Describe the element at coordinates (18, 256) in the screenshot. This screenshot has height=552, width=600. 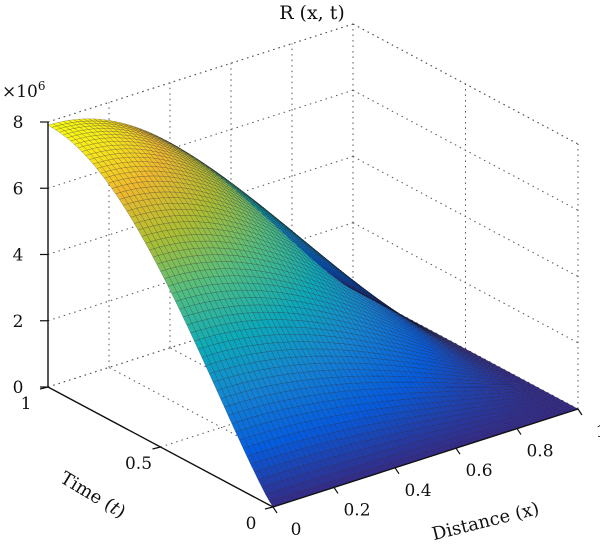
I see `z-tick-label: 4` at that location.